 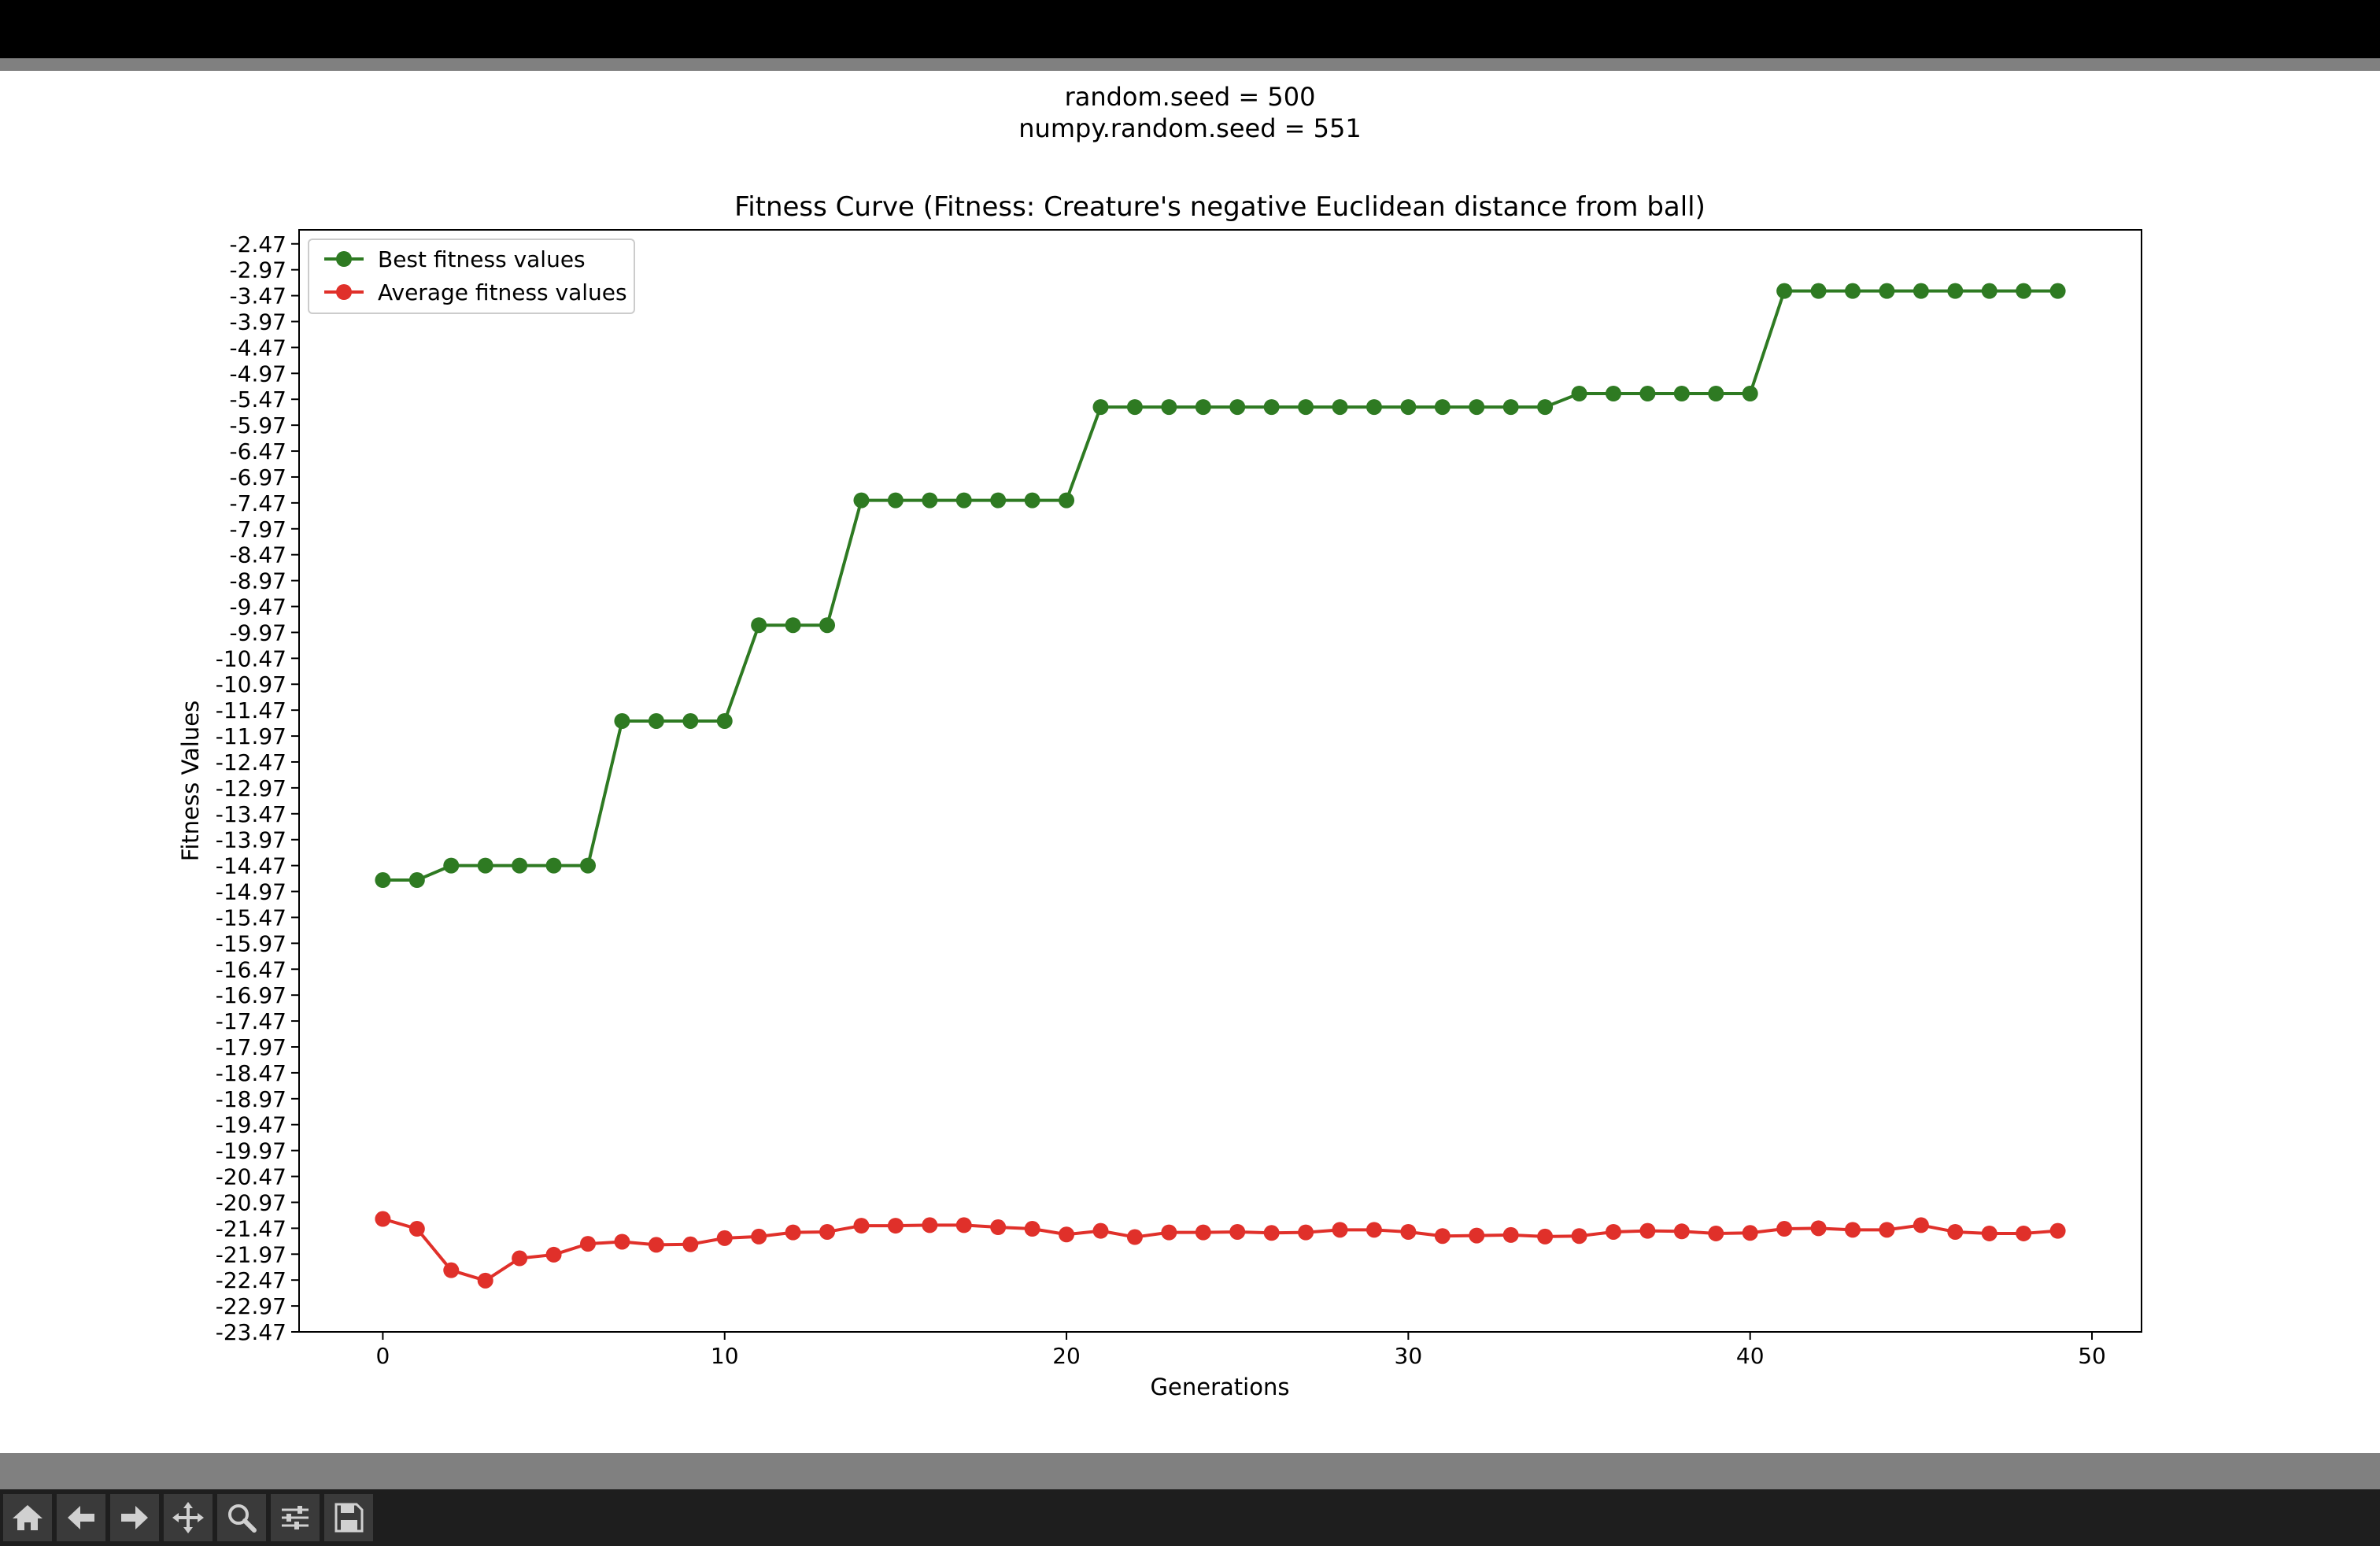 I want to click on pan-icon, so click(x=188, y=1517).